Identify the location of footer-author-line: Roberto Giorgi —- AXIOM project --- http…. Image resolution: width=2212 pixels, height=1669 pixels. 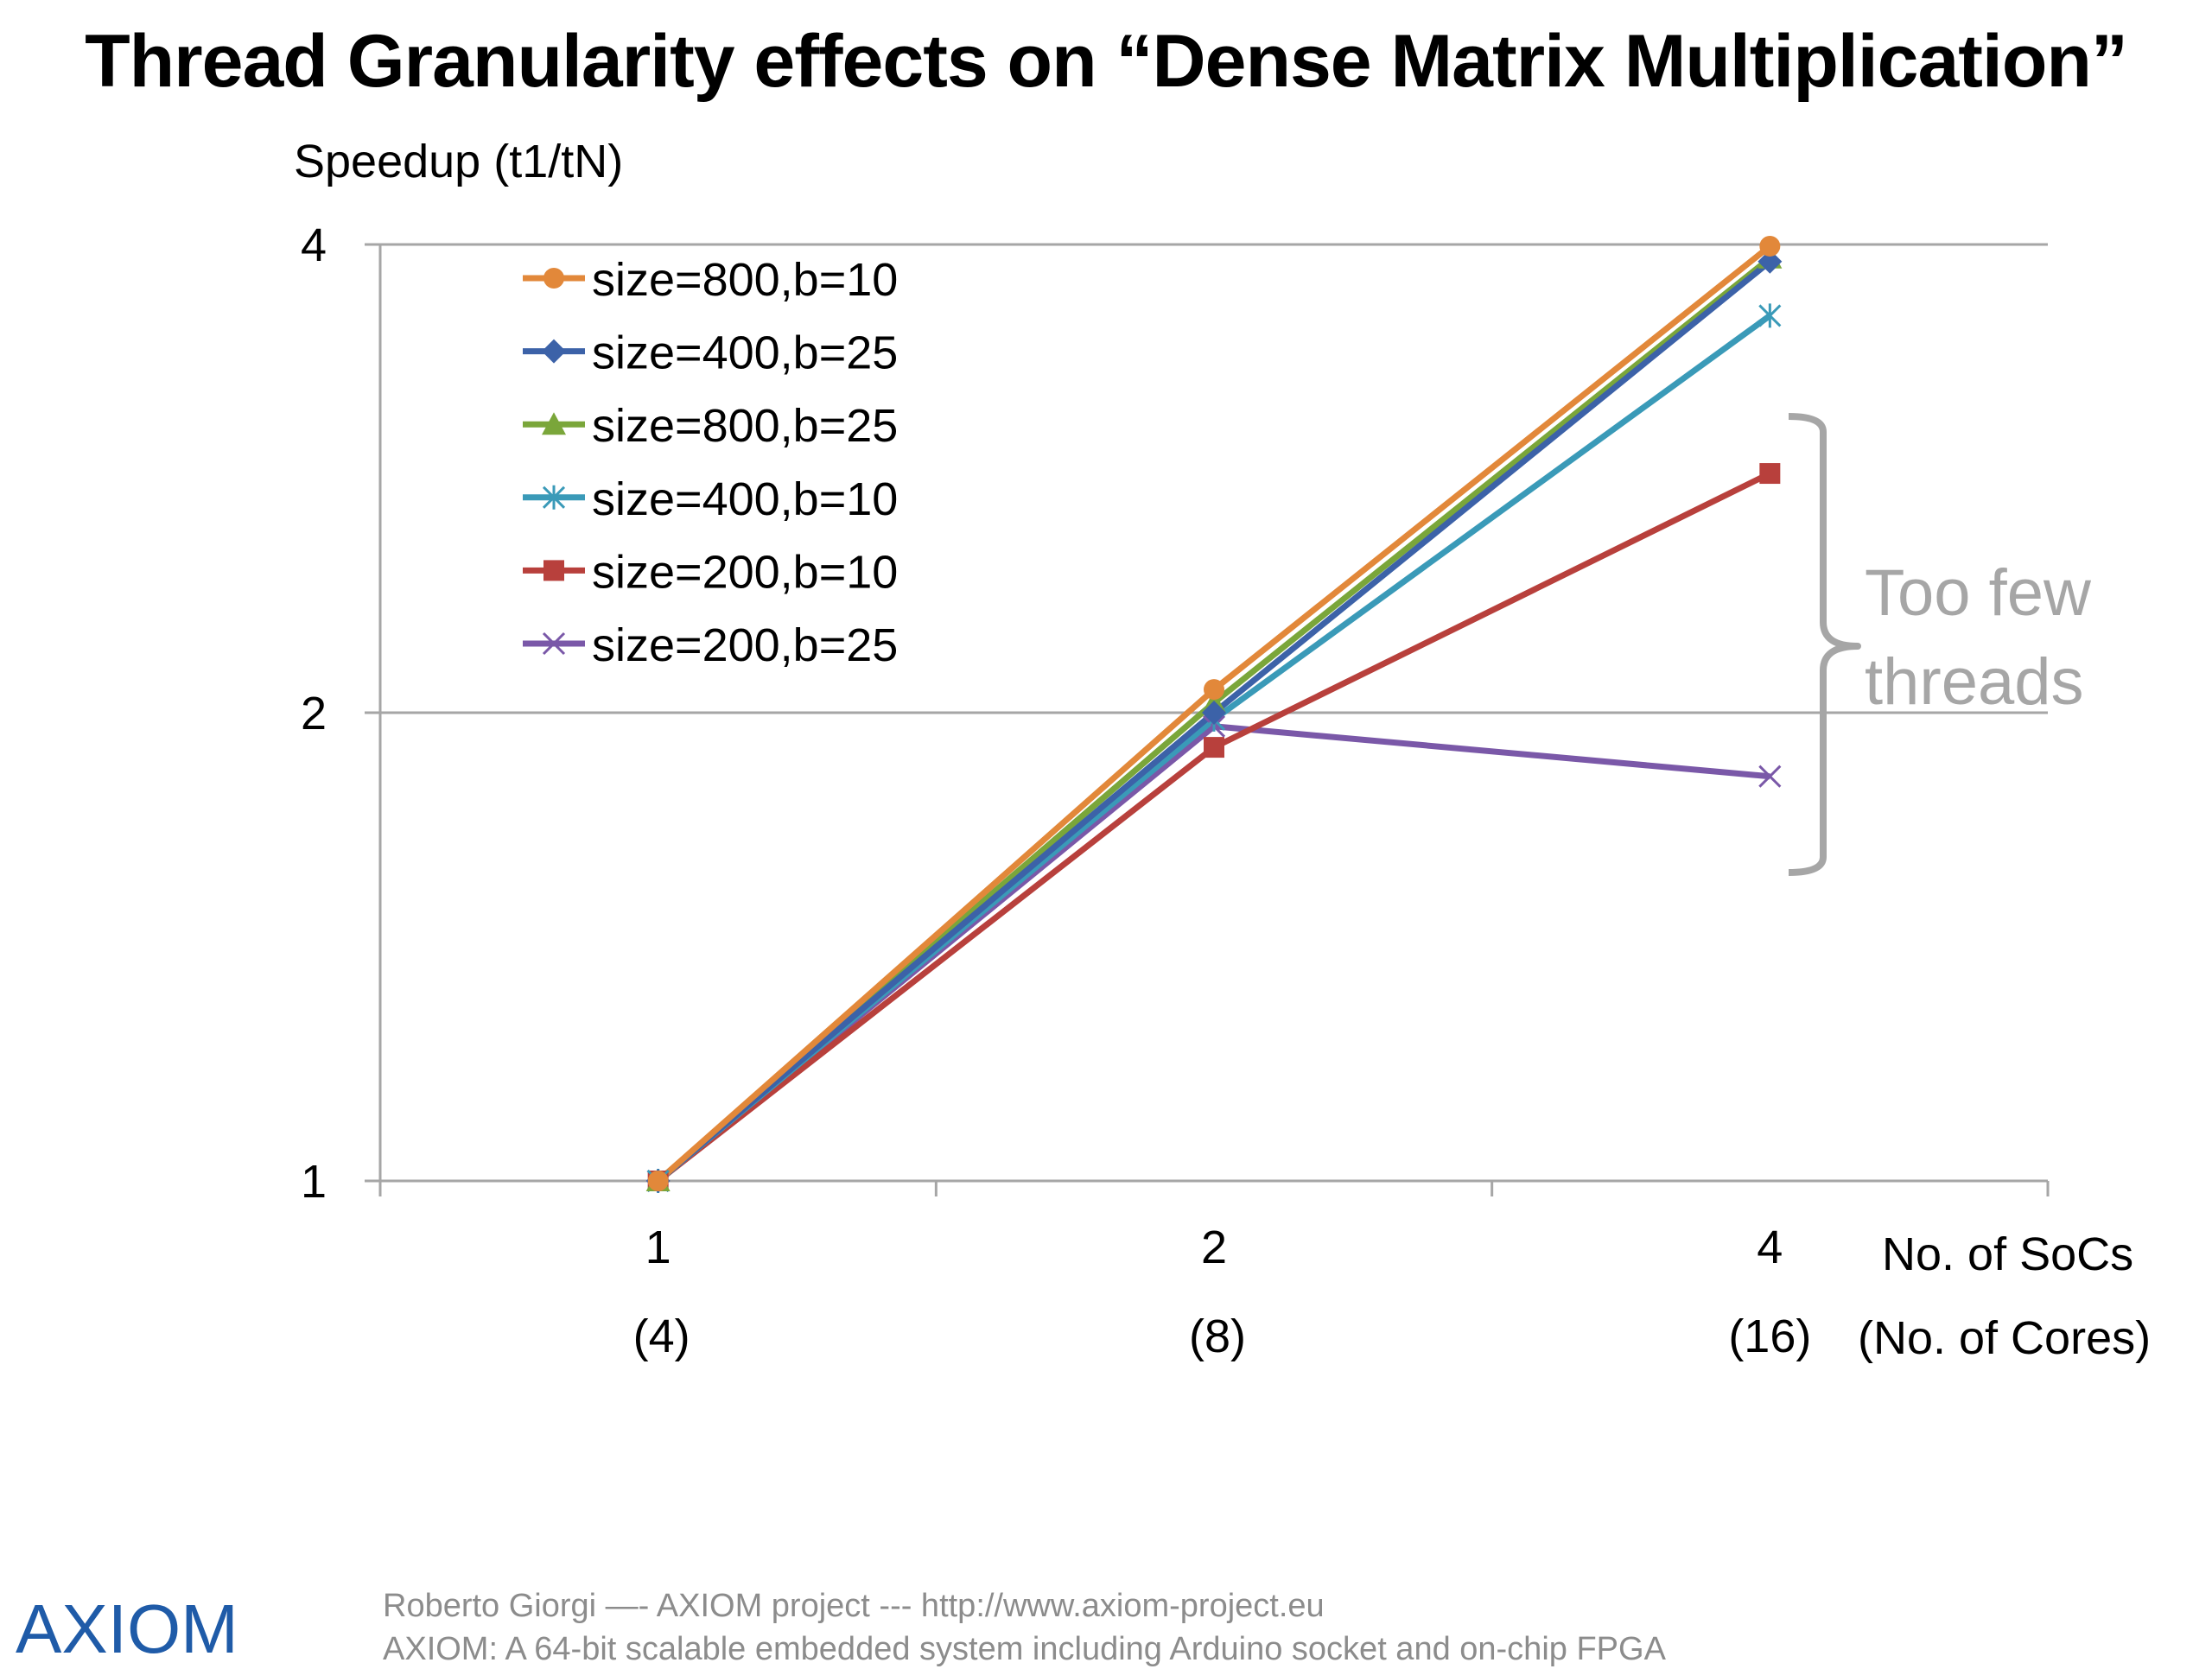
(854, 1606).